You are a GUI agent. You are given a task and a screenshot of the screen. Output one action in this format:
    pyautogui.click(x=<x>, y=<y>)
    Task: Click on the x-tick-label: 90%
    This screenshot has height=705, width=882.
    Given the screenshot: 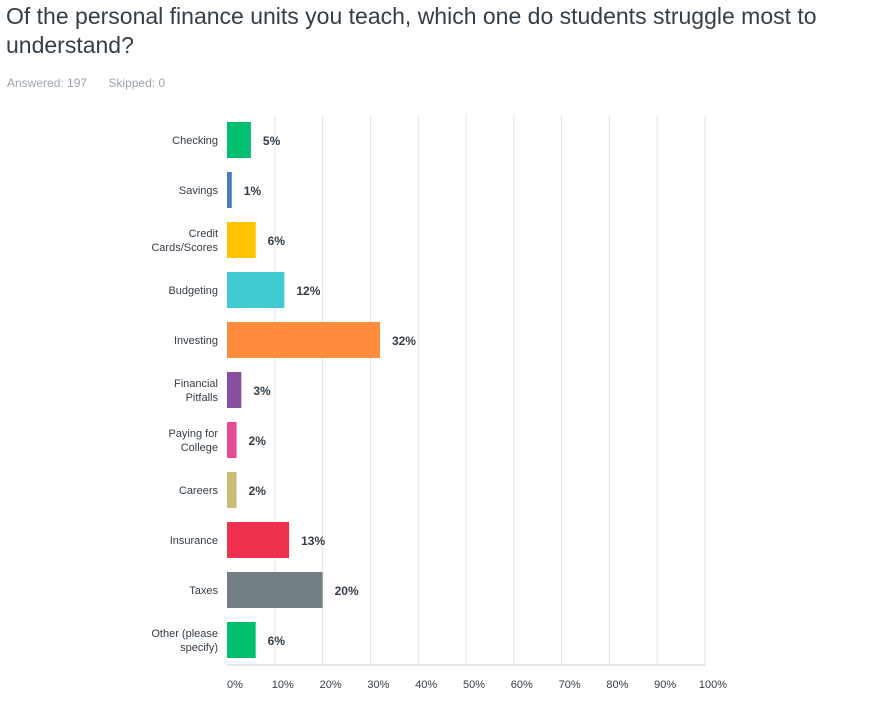 What is the action you would take?
    pyautogui.click(x=665, y=685)
    